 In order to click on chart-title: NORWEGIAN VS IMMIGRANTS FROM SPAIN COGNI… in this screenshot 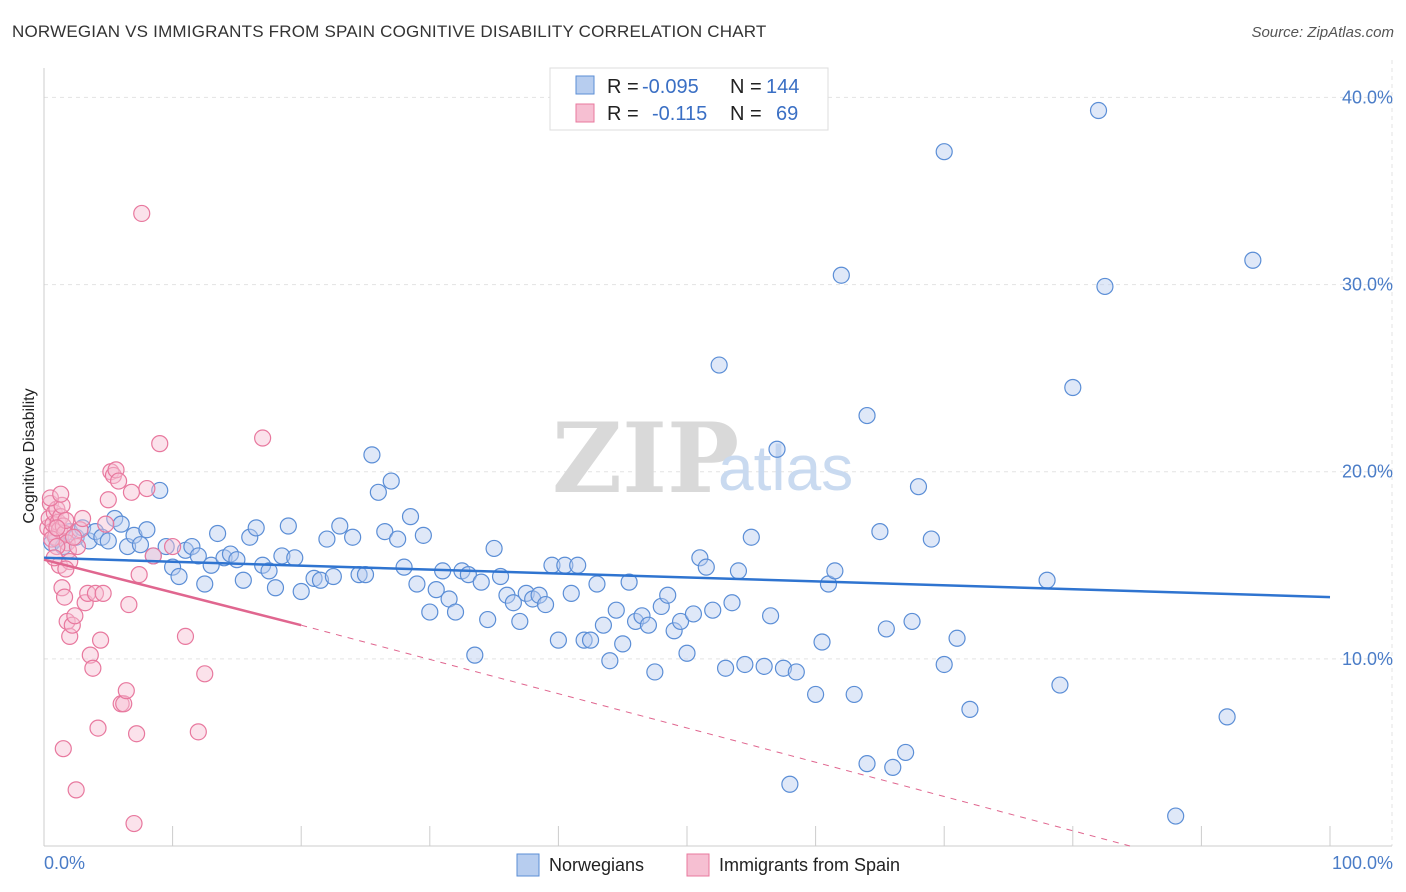, I will do `click(389, 31)`.